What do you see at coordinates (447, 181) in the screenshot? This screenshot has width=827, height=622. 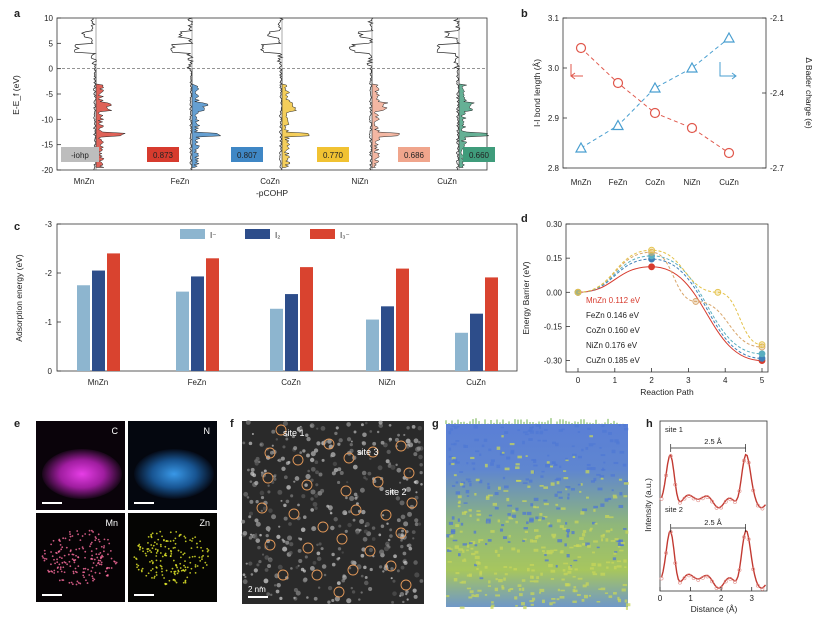 I see `panel-a-category-label: CuZn` at bounding box center [447, 181].